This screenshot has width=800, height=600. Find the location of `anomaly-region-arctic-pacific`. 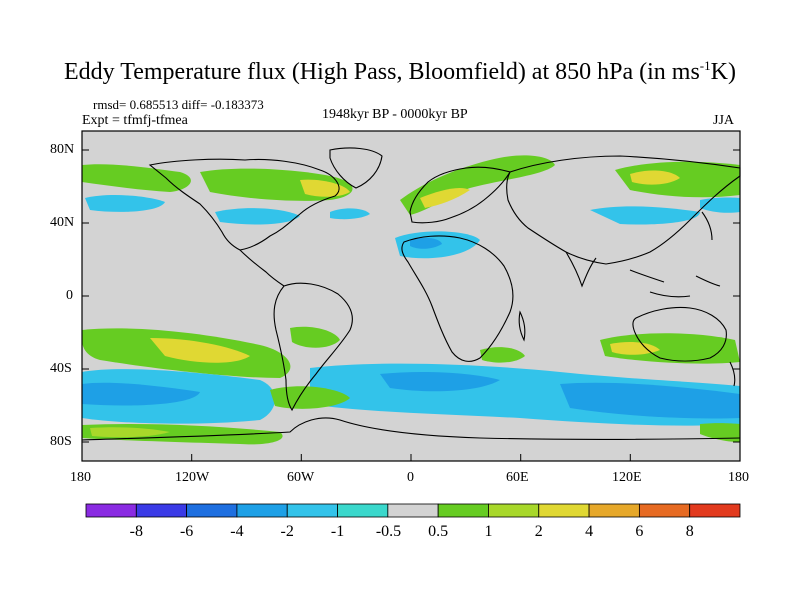

anomaly-region-arctic-pacific is located at coordinates (136, 178).